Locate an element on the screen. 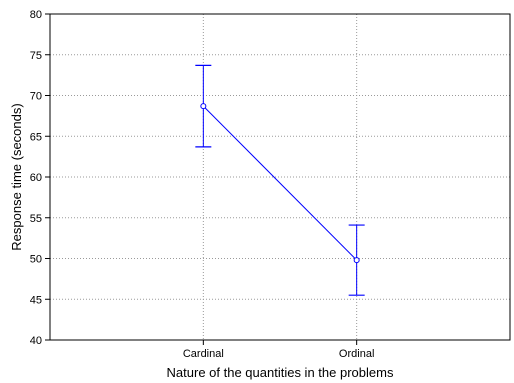  y-tick-label: 55 is located at coordinates (36, 219).